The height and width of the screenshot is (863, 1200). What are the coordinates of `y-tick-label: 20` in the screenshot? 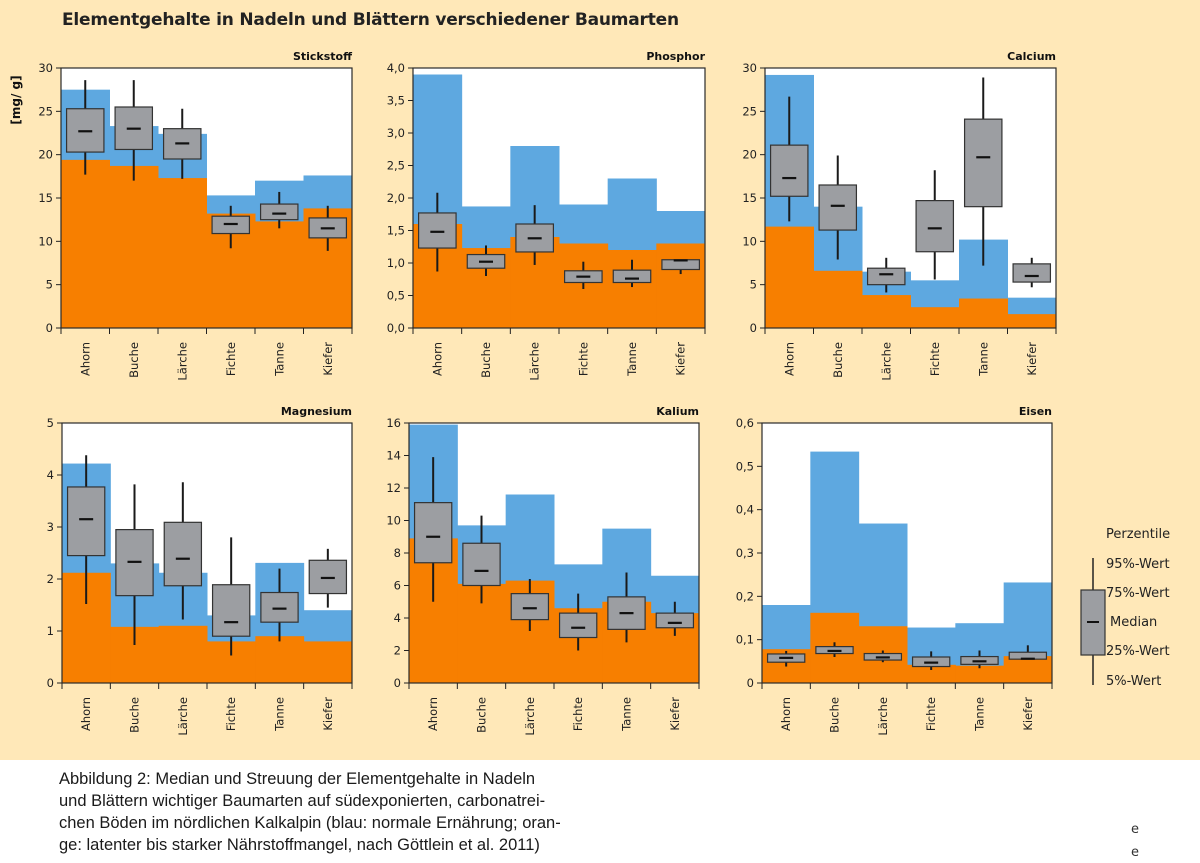 It's located at (749, 155).